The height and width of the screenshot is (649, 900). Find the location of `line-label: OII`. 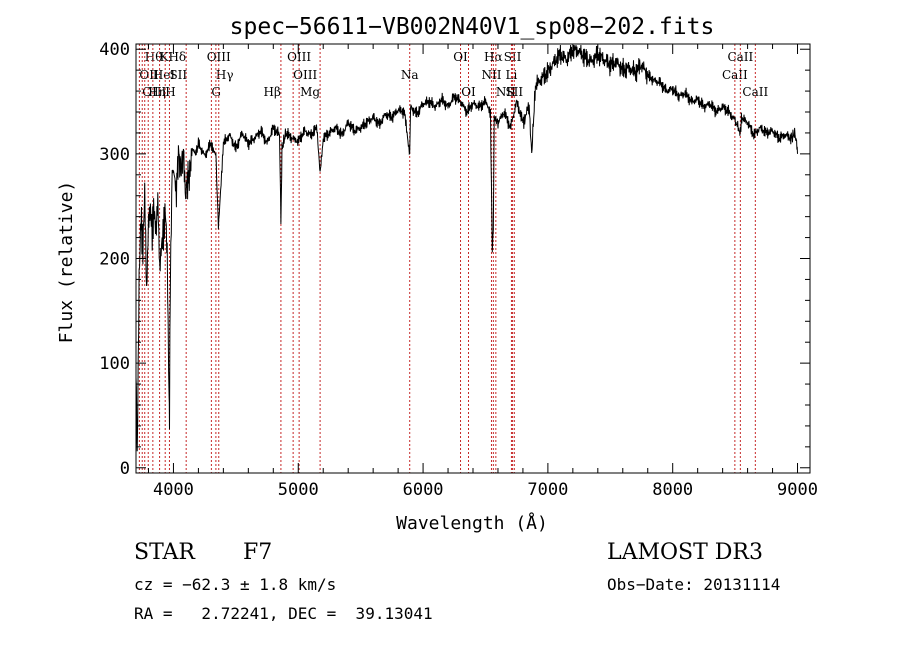

line-label: OII is located at coordinates (149, 75).